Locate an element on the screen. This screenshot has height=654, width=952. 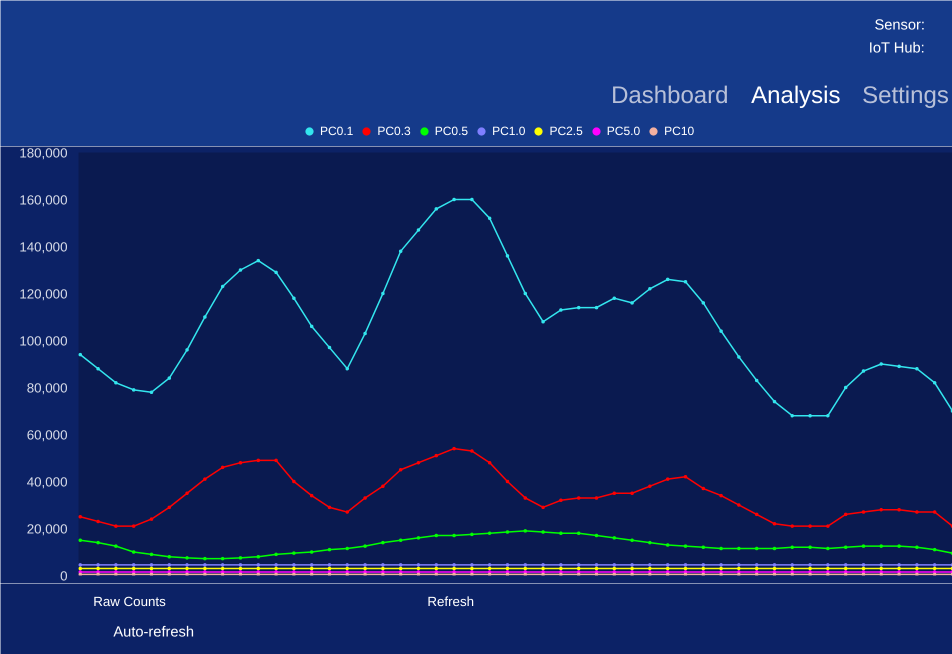
text: Dashboard is located at coordinates (670, 95).